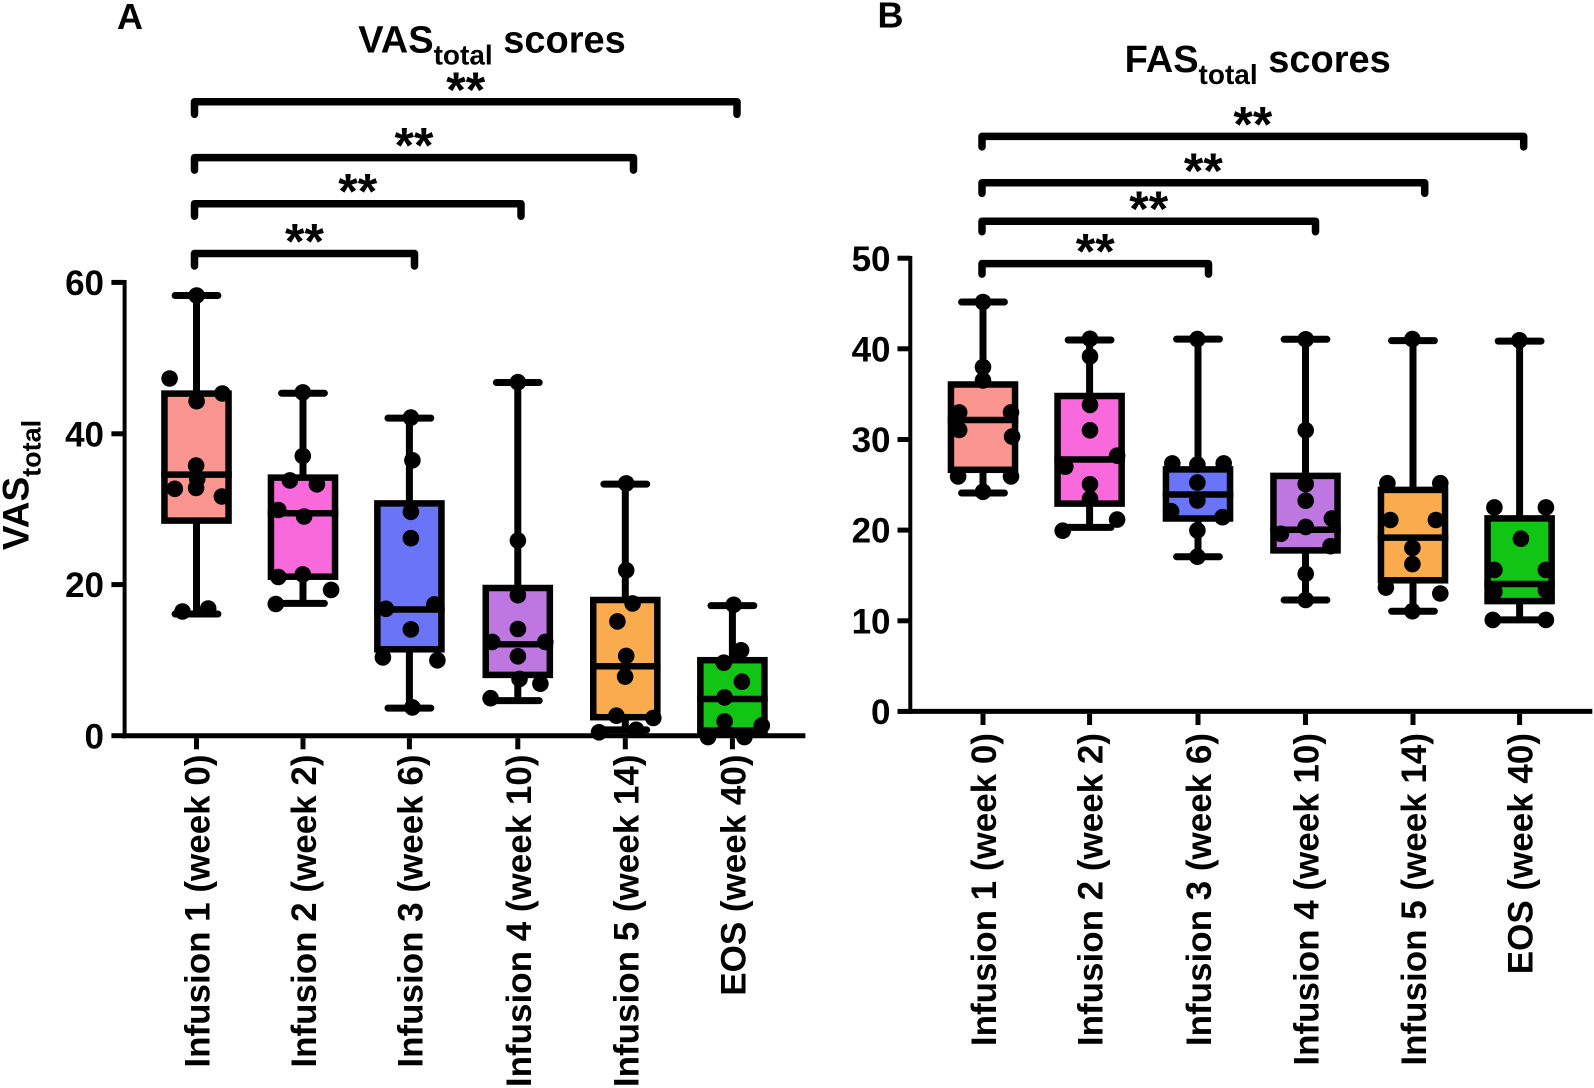  What do you see at coordinates (130, 18) in the screenshot?
I see `svg-text: A` at bounding box center [130, 18].